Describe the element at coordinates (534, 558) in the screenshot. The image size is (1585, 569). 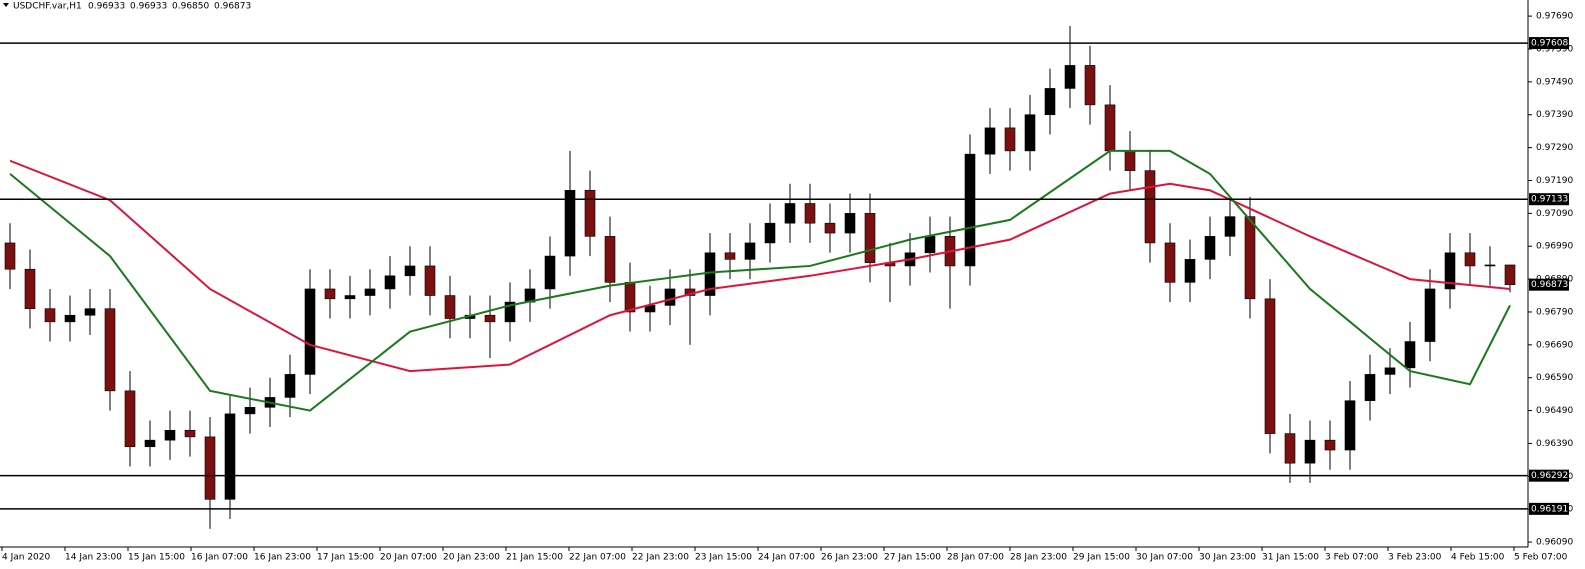
I see `x-tick-label: 21 Jan 15:00` at that location.